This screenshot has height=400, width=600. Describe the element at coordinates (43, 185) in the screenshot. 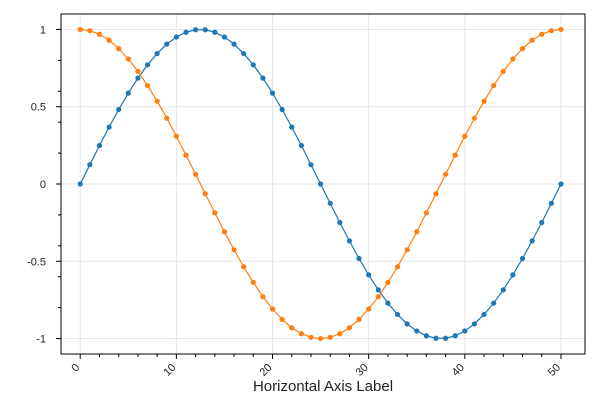

I see `y-tick-label: 0` at that location.